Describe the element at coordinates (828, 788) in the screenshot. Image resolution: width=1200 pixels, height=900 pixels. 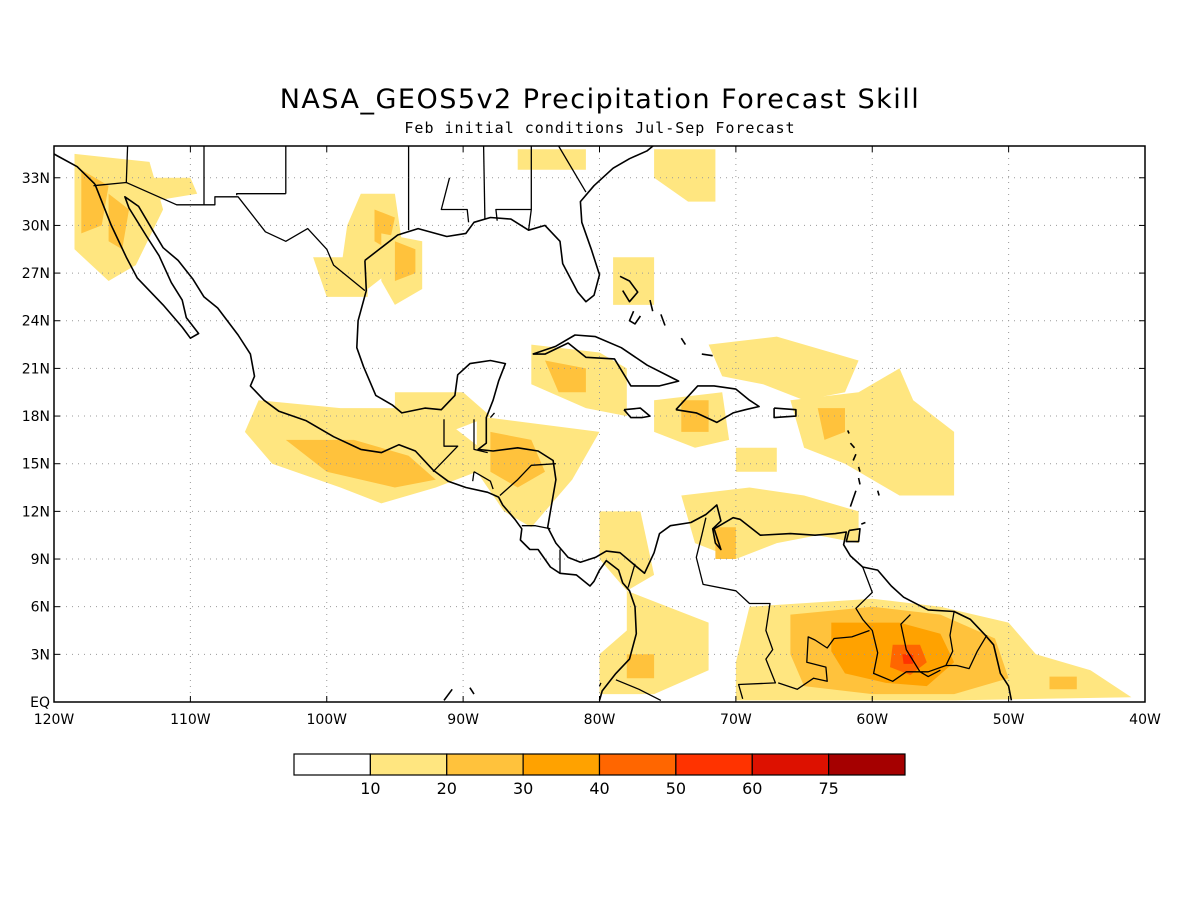
I see `colorbar-label: 75` at that location.